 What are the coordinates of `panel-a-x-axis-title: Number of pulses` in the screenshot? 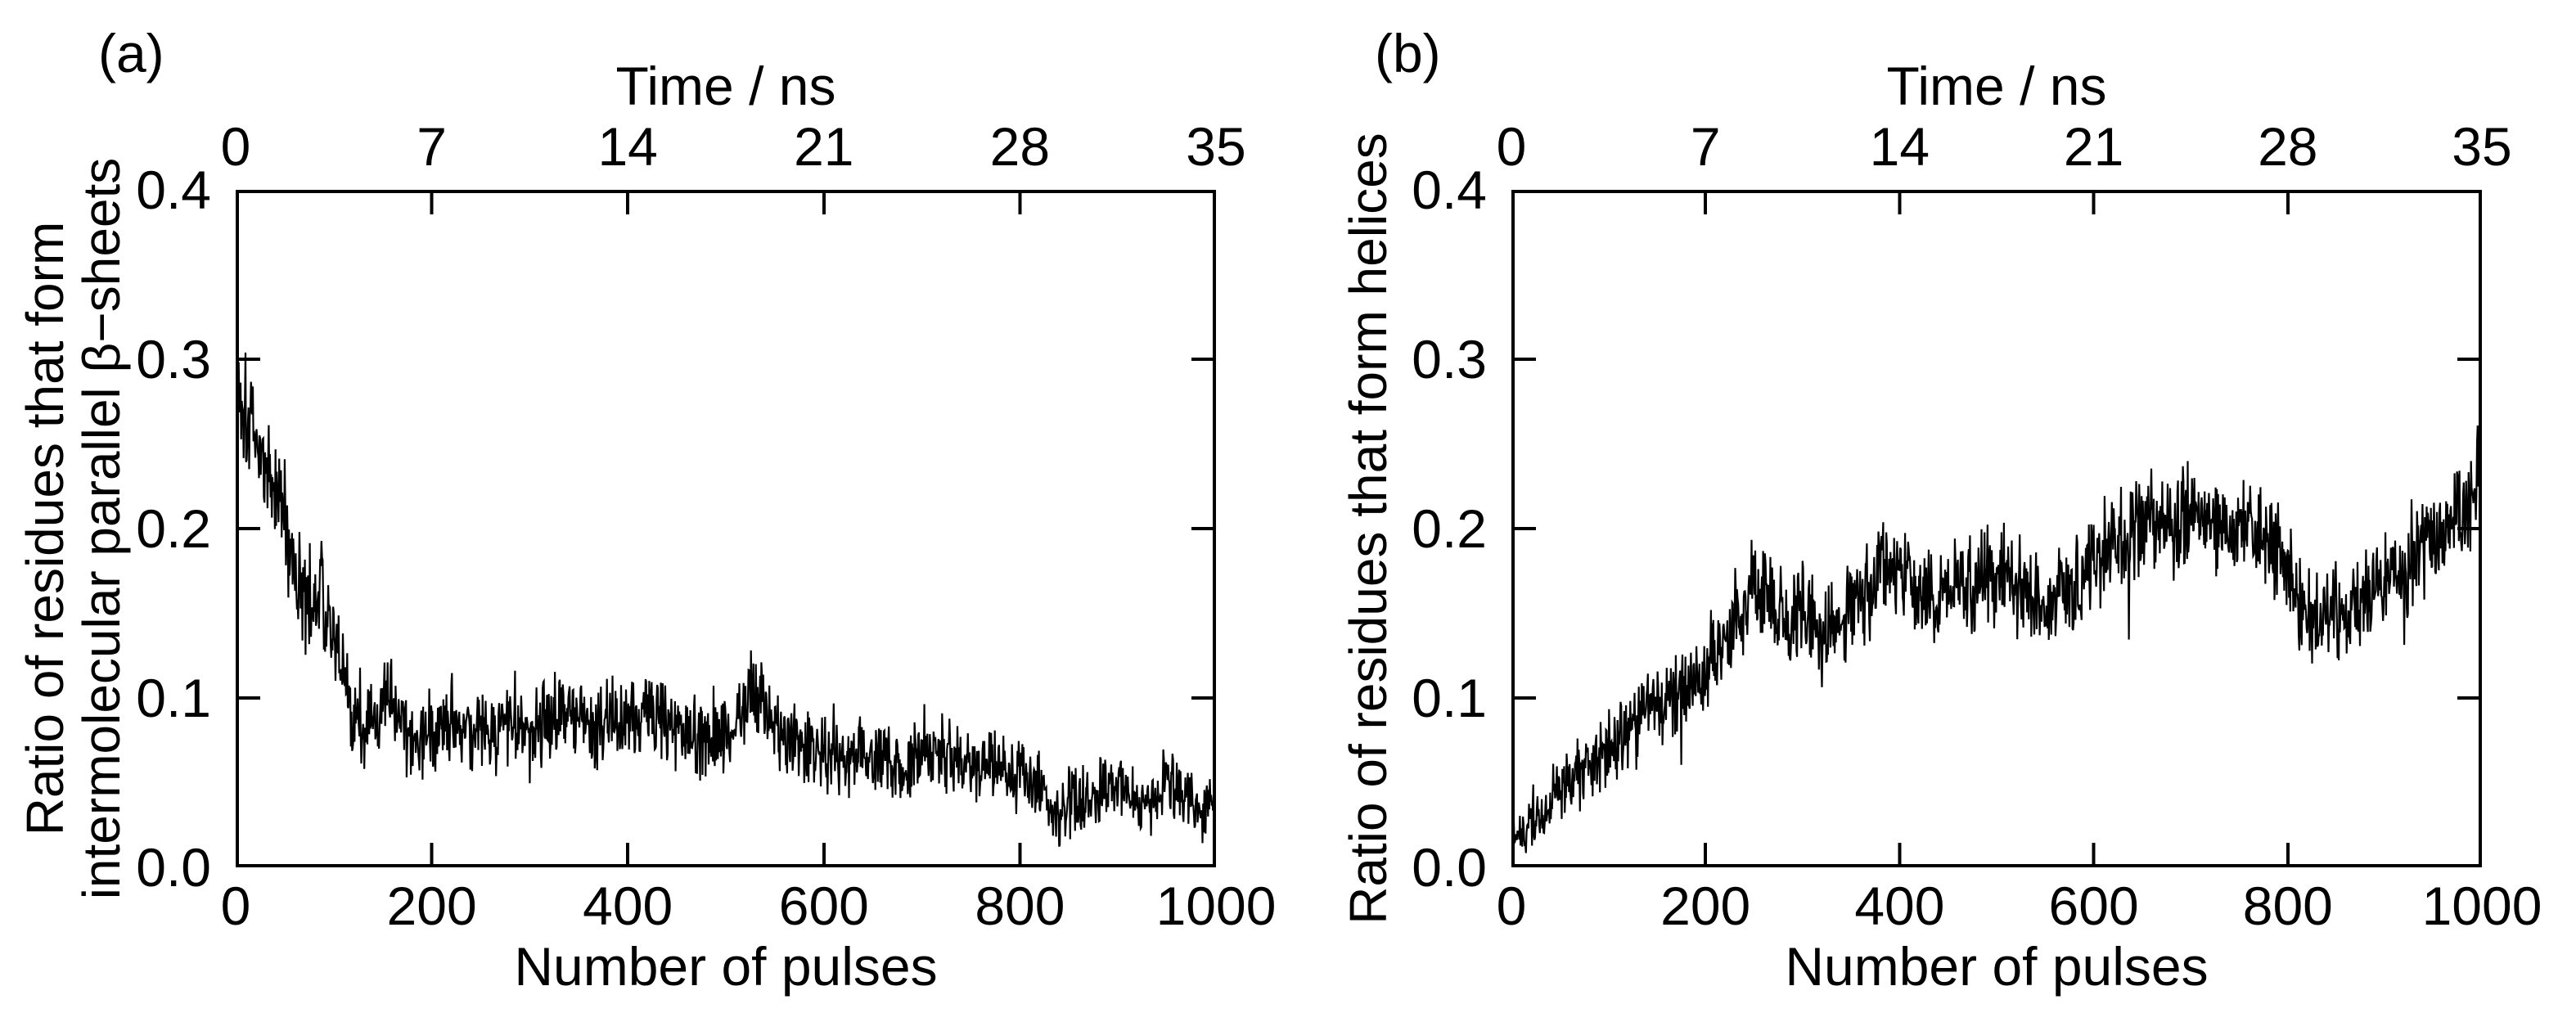 It's located at (726, 967).